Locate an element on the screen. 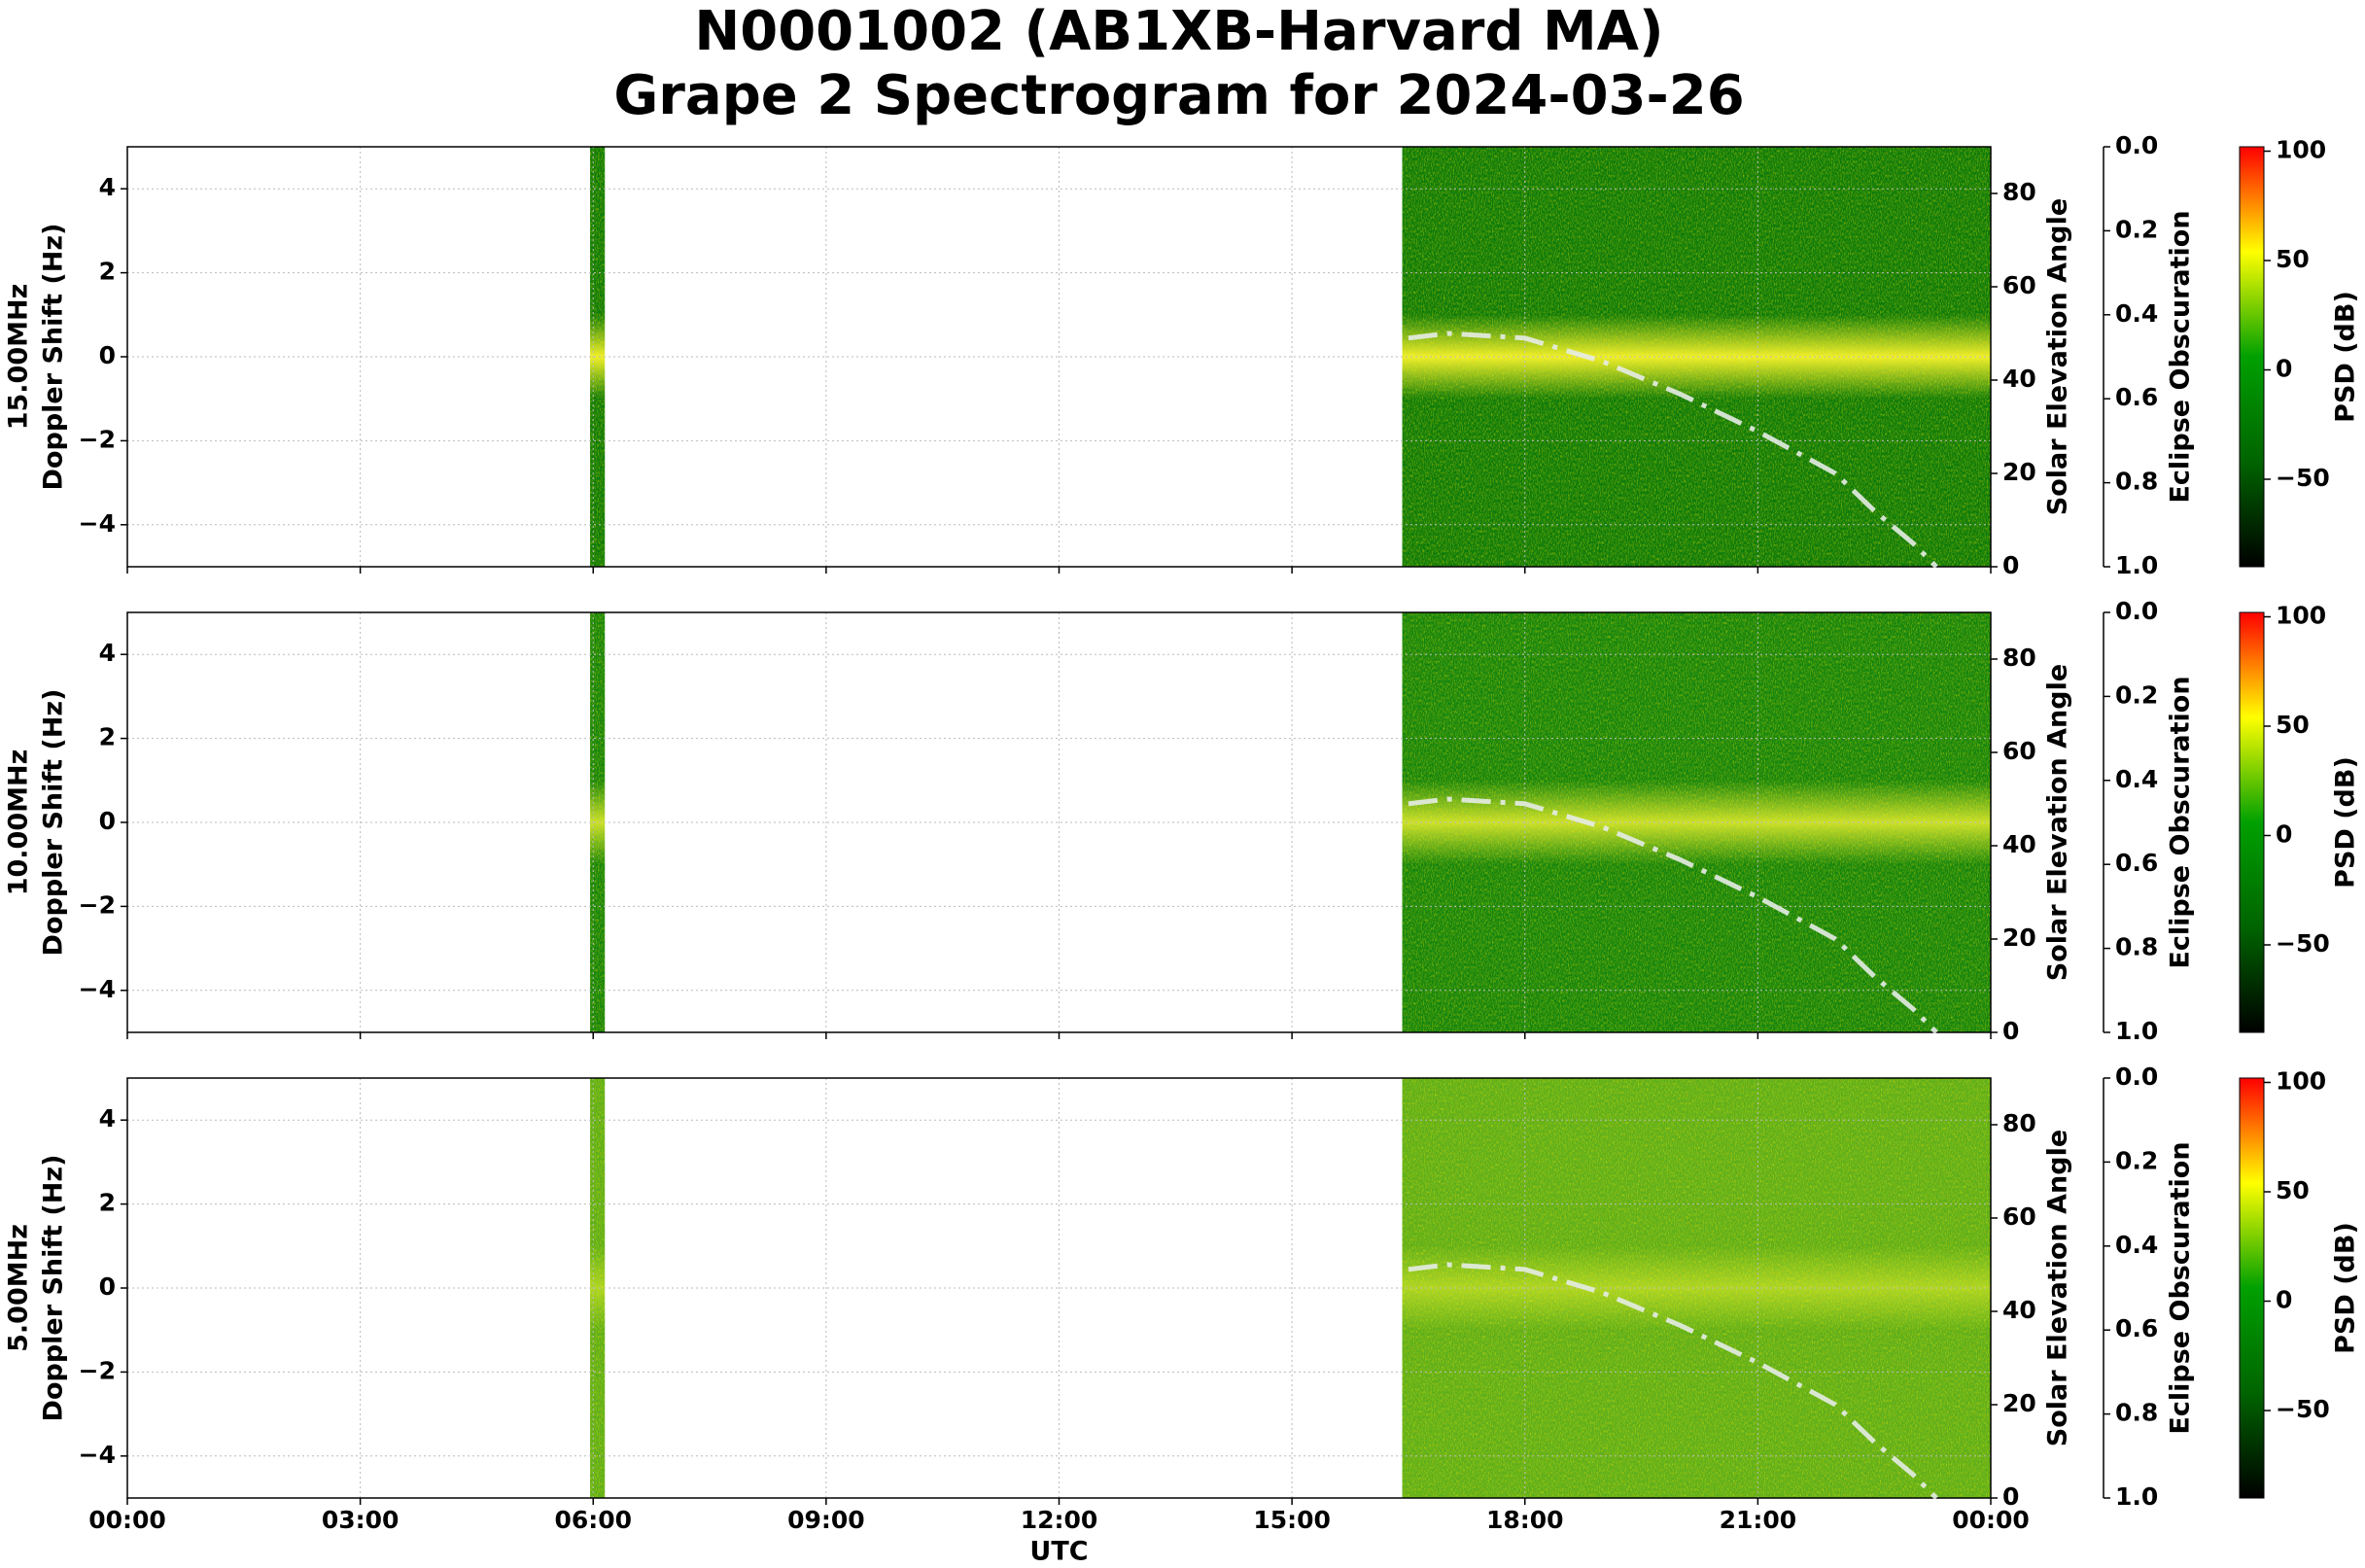 The width and height of the screenshot is (2365, 1568). frequency-label: 5.00MHz is located at coordinates (19, 1288).